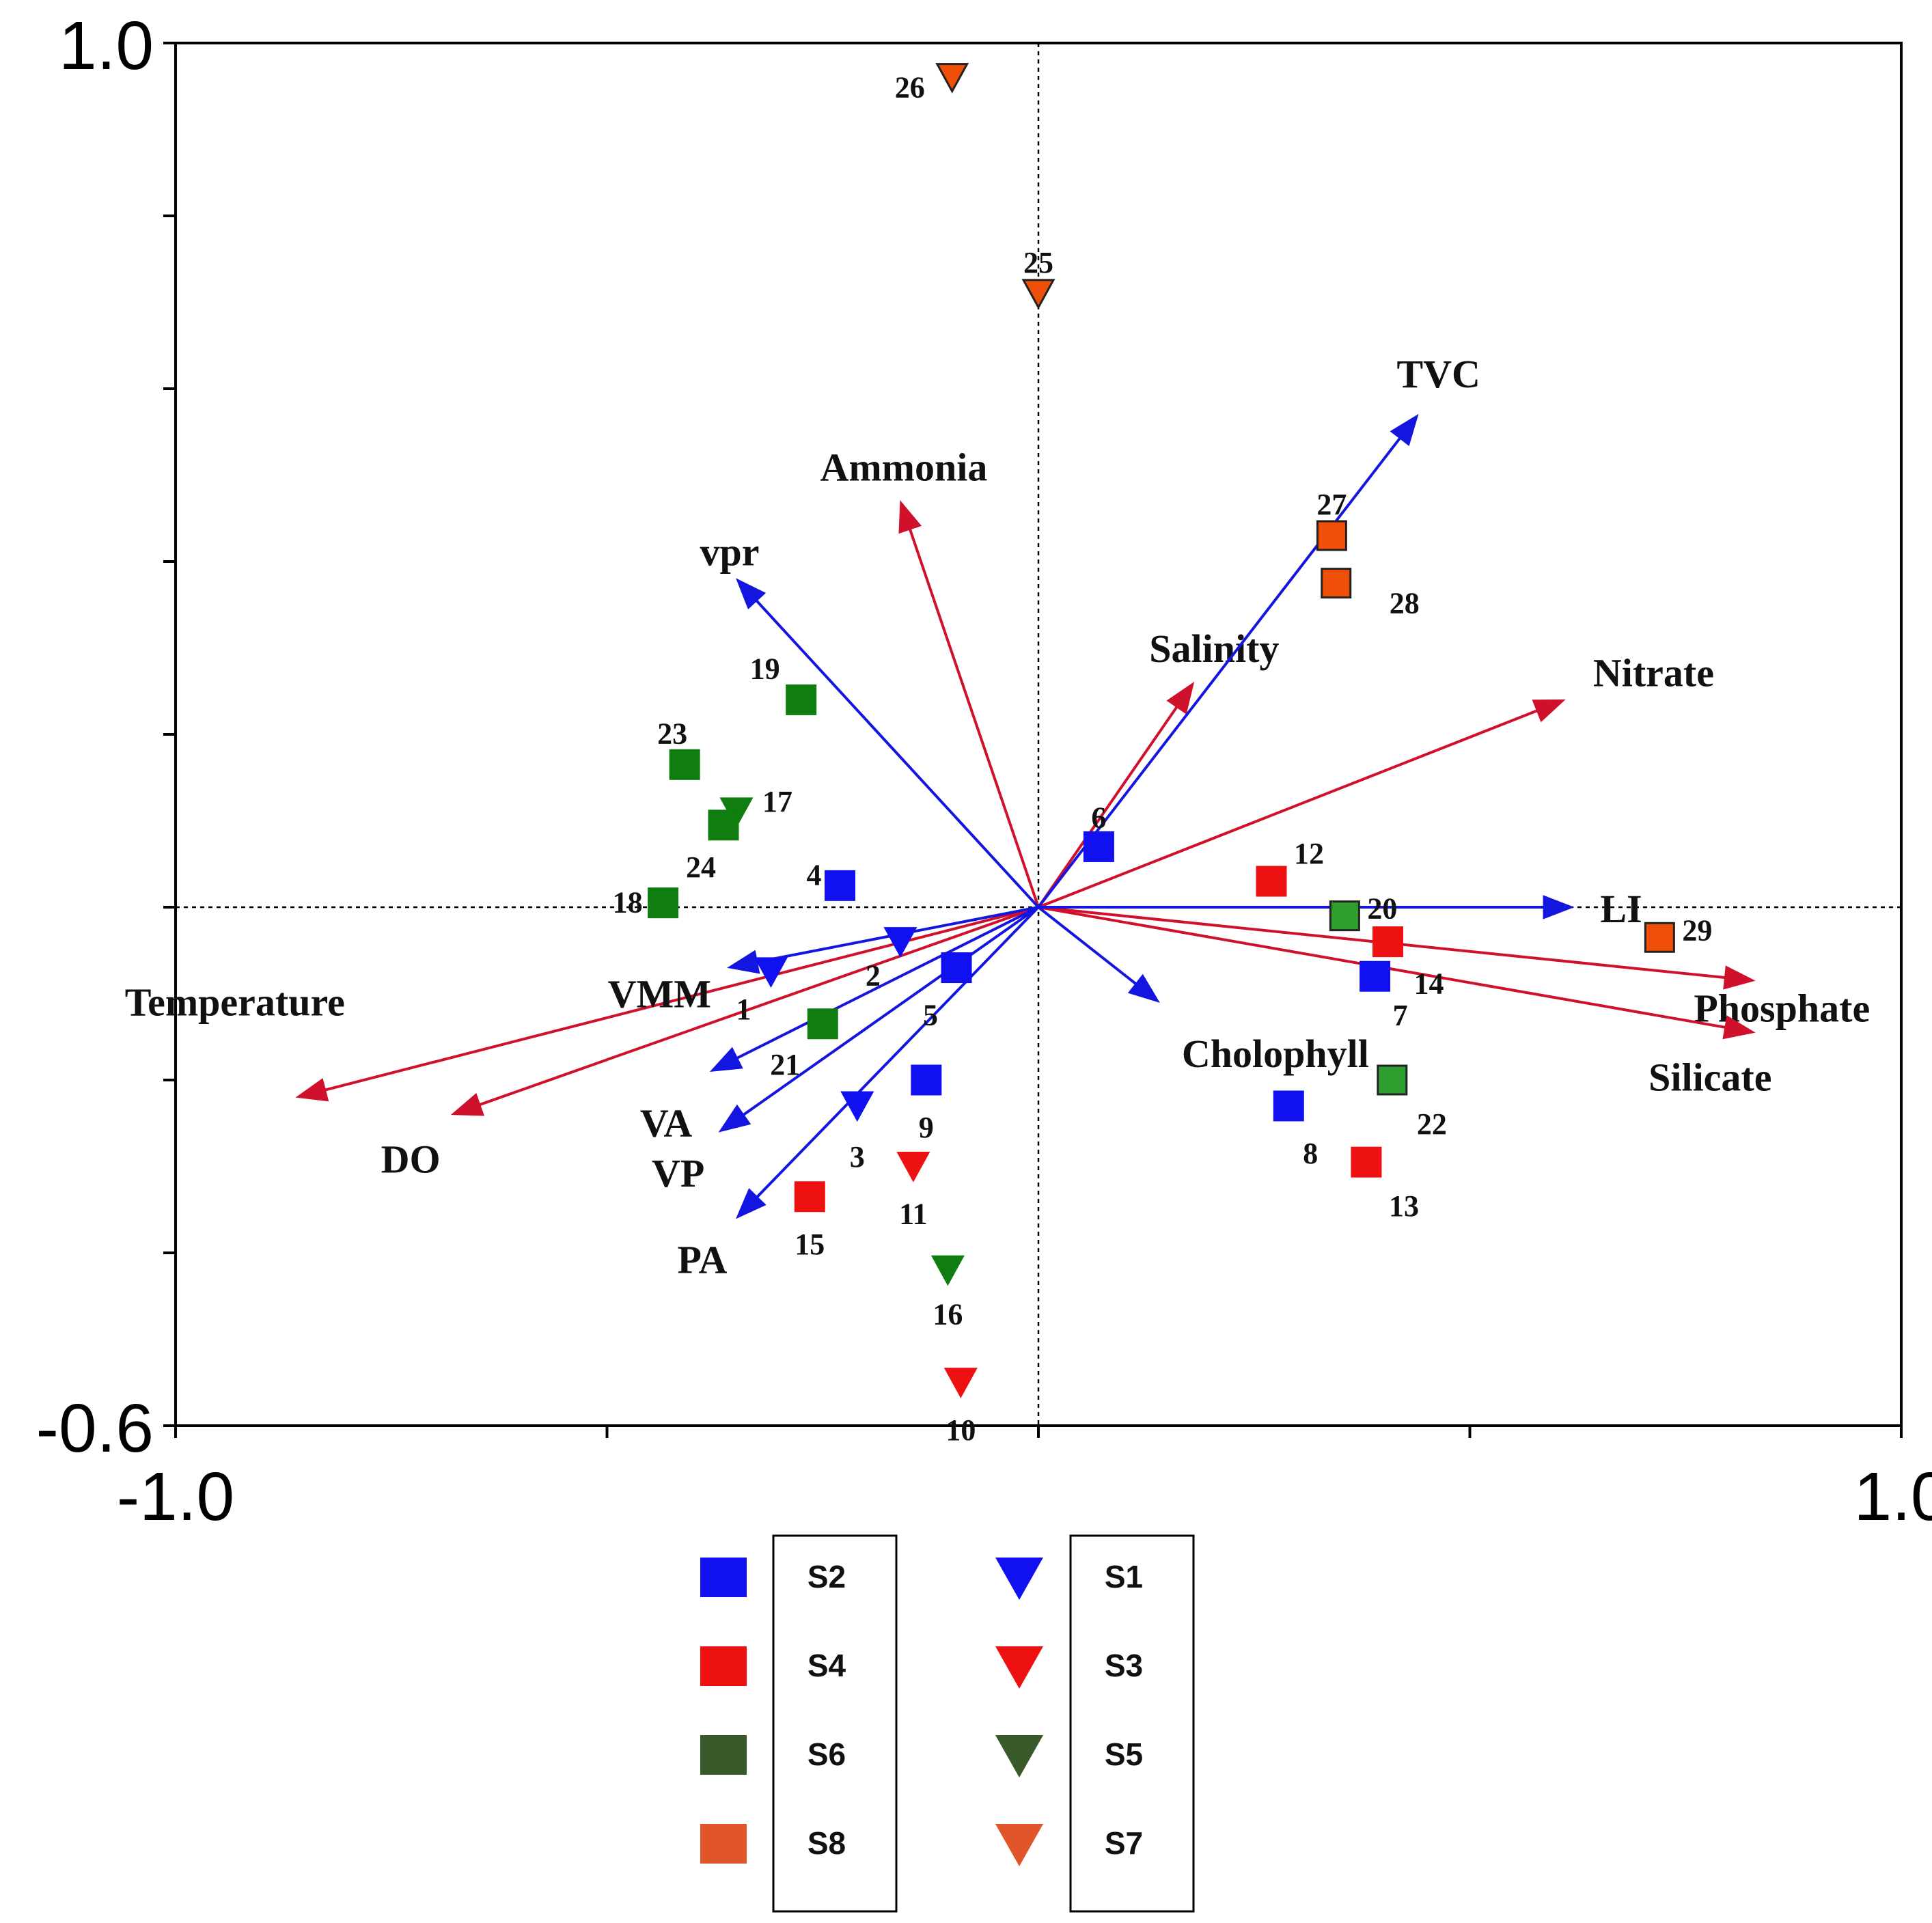 This screenshot has width=1932, height=1923. Describe the element at coordinates (1099, 817) in the screenshot. I see `sample-6-label: 6` at that location.